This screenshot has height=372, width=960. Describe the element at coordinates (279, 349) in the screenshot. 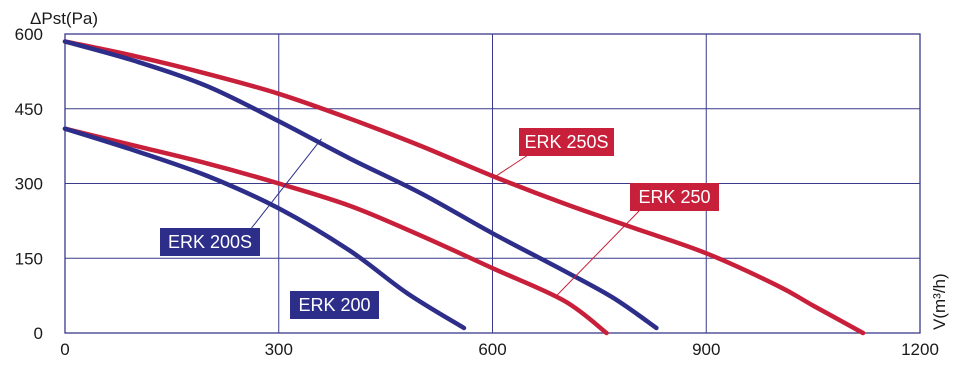

I see `x-tick-label: 300` at that location.